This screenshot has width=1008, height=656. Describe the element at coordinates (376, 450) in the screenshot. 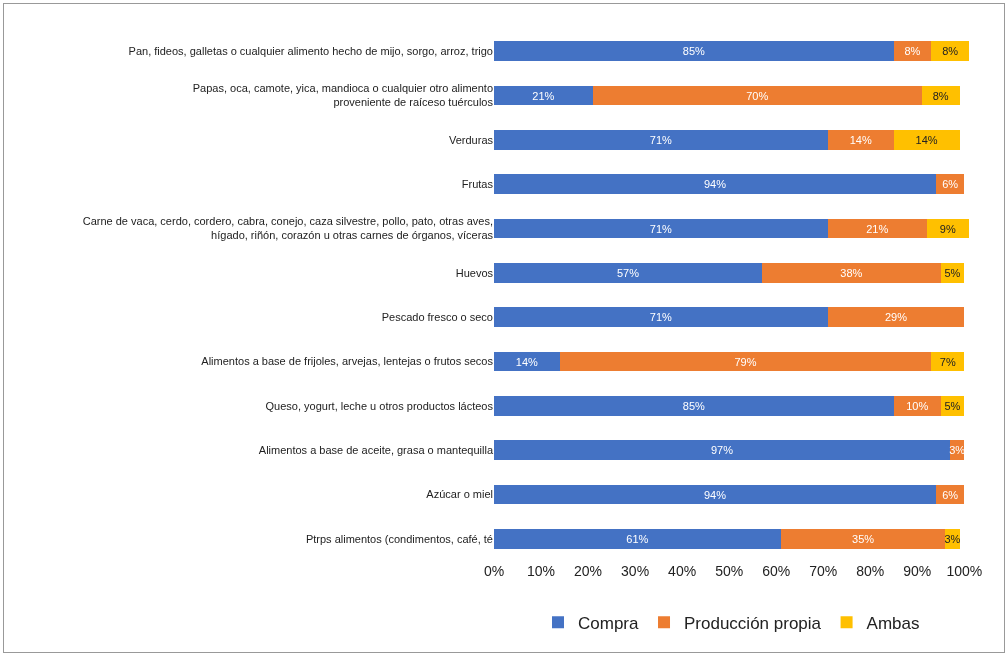

I see `y-tick-label: Alimentos a base de aceite, grasa o mantequilla` at that location.